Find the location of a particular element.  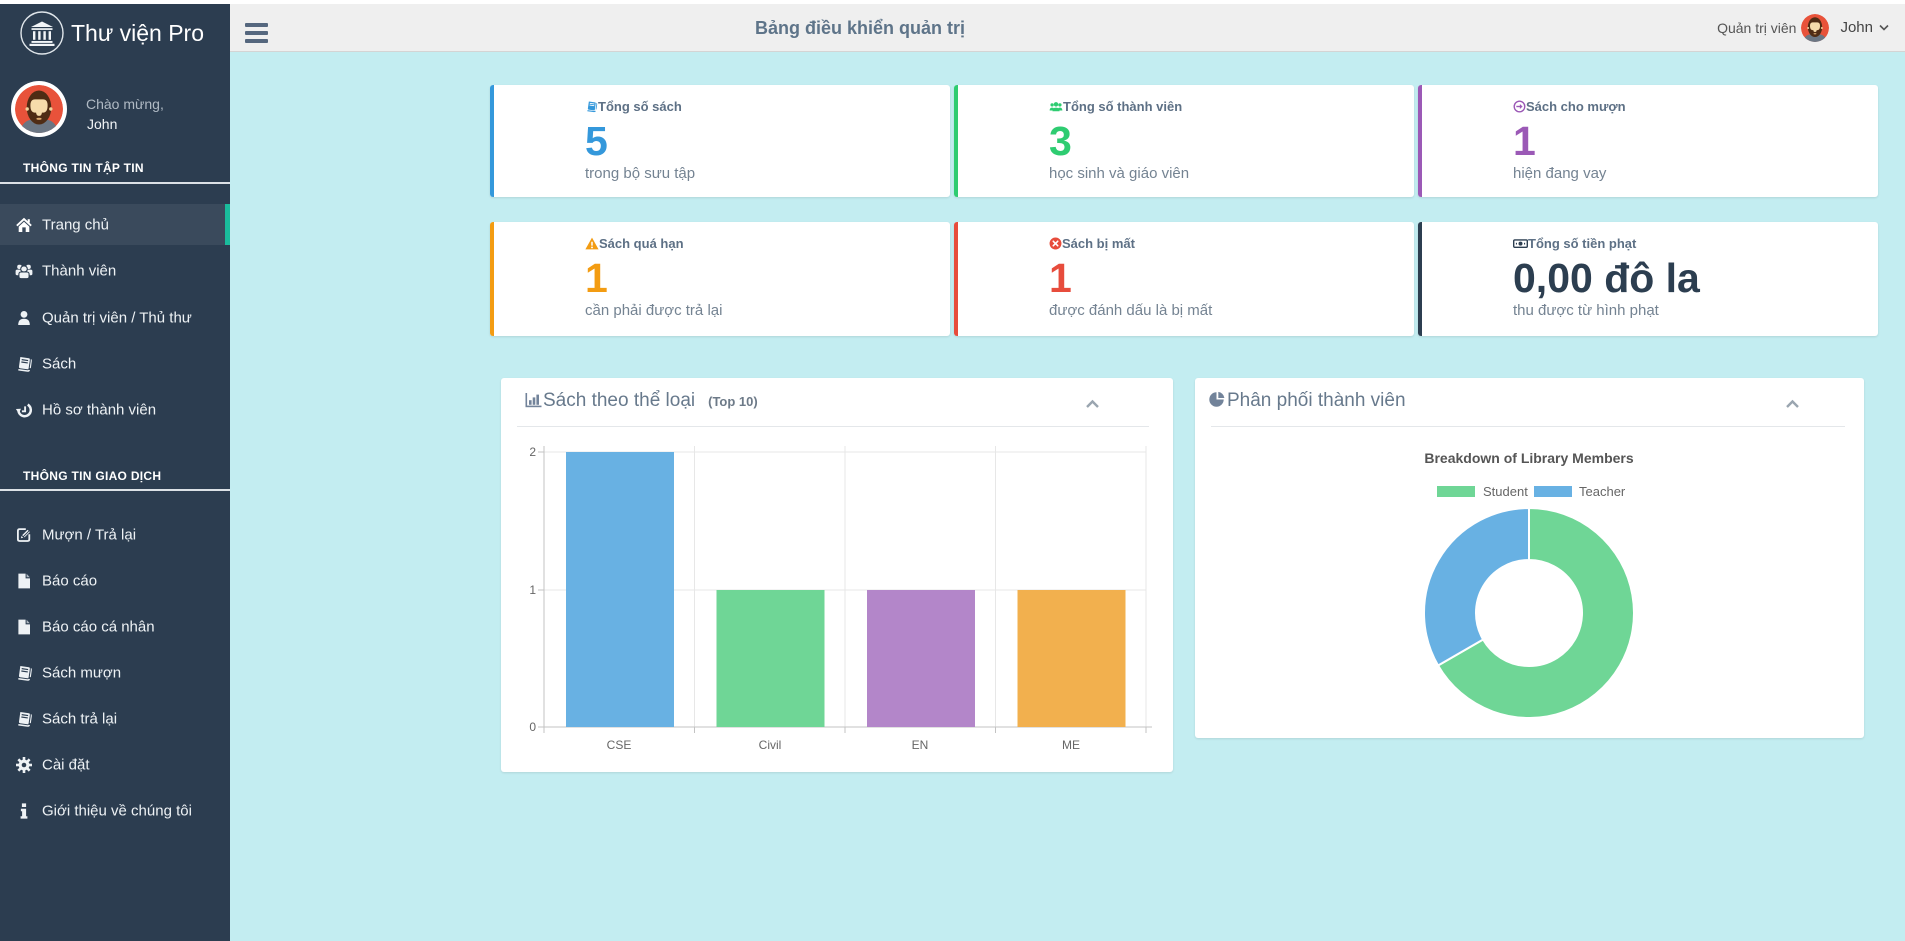

svg-text: Teacher is located at coordinates (1602, 491).